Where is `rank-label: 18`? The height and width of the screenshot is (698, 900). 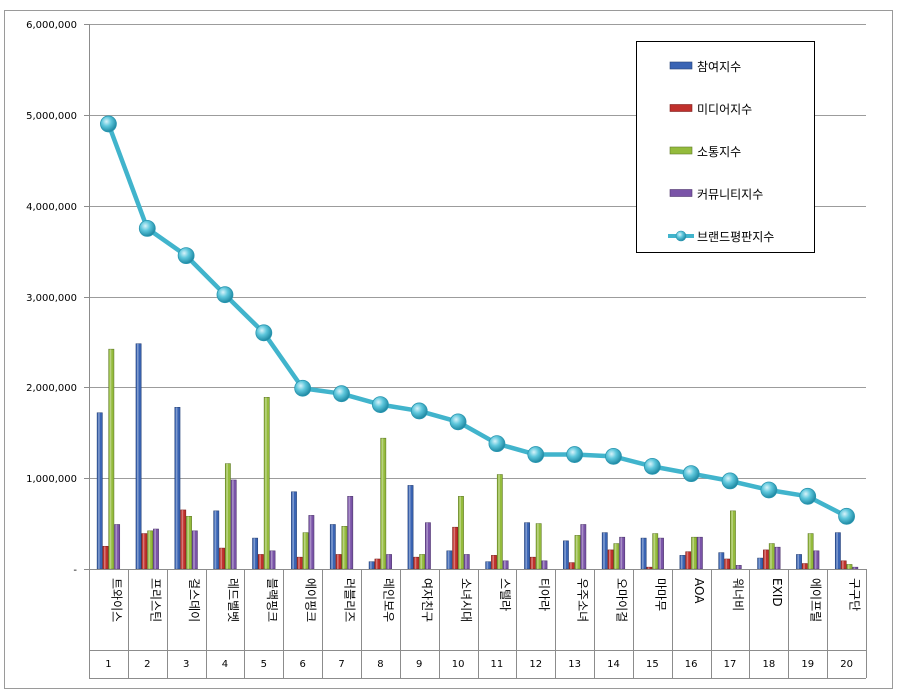
rank-label: 18 is located at coordinates (769, 664).